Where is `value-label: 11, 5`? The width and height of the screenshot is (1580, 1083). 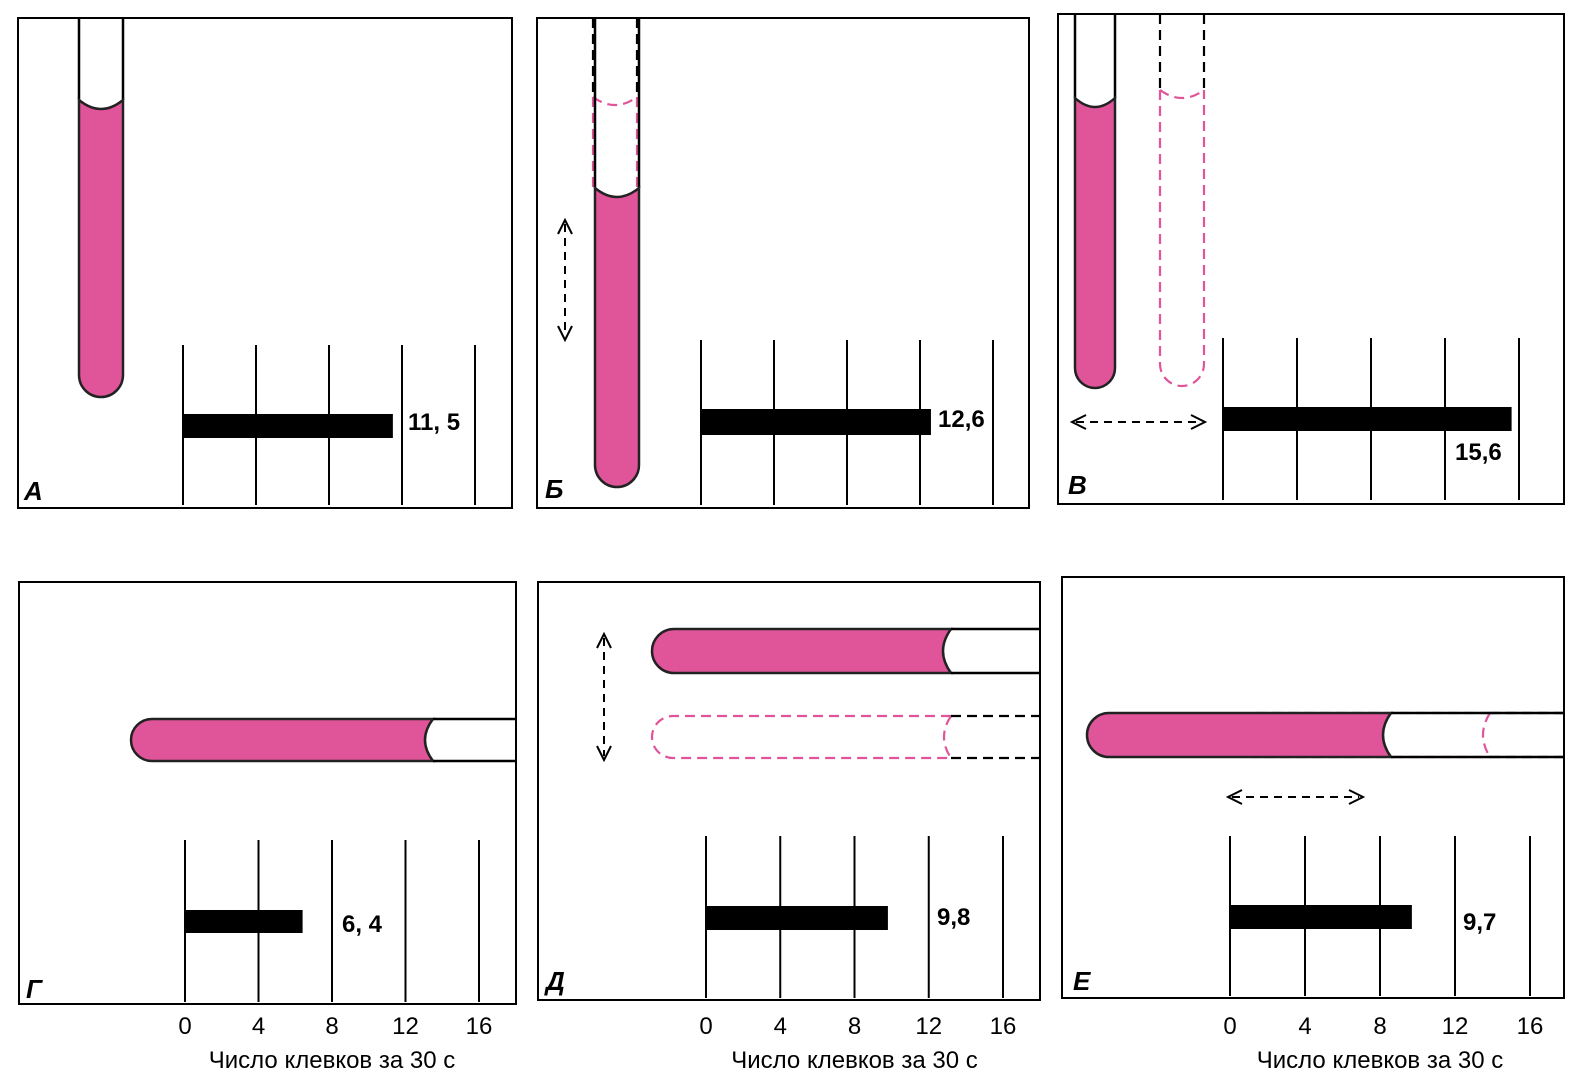 value-label: 11, 5 is located at coordinates (434, 422).